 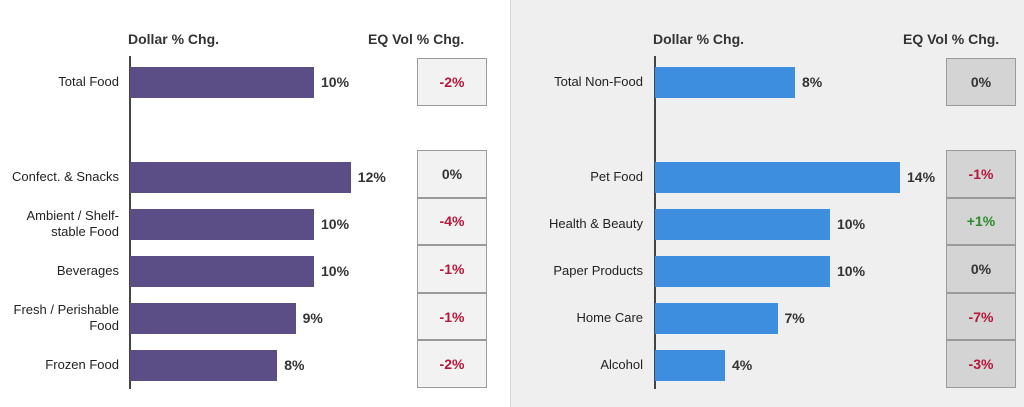 I want to click on category-label: Frozen Food, so click(x=59, y=365).